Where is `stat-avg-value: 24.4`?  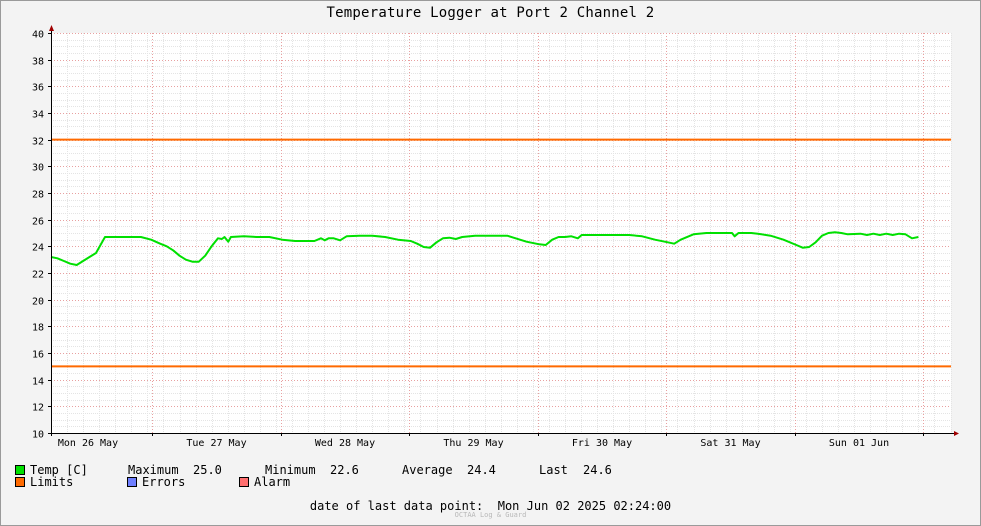
stat-avg-value: 24.4 is located at coordinates (481, 470).